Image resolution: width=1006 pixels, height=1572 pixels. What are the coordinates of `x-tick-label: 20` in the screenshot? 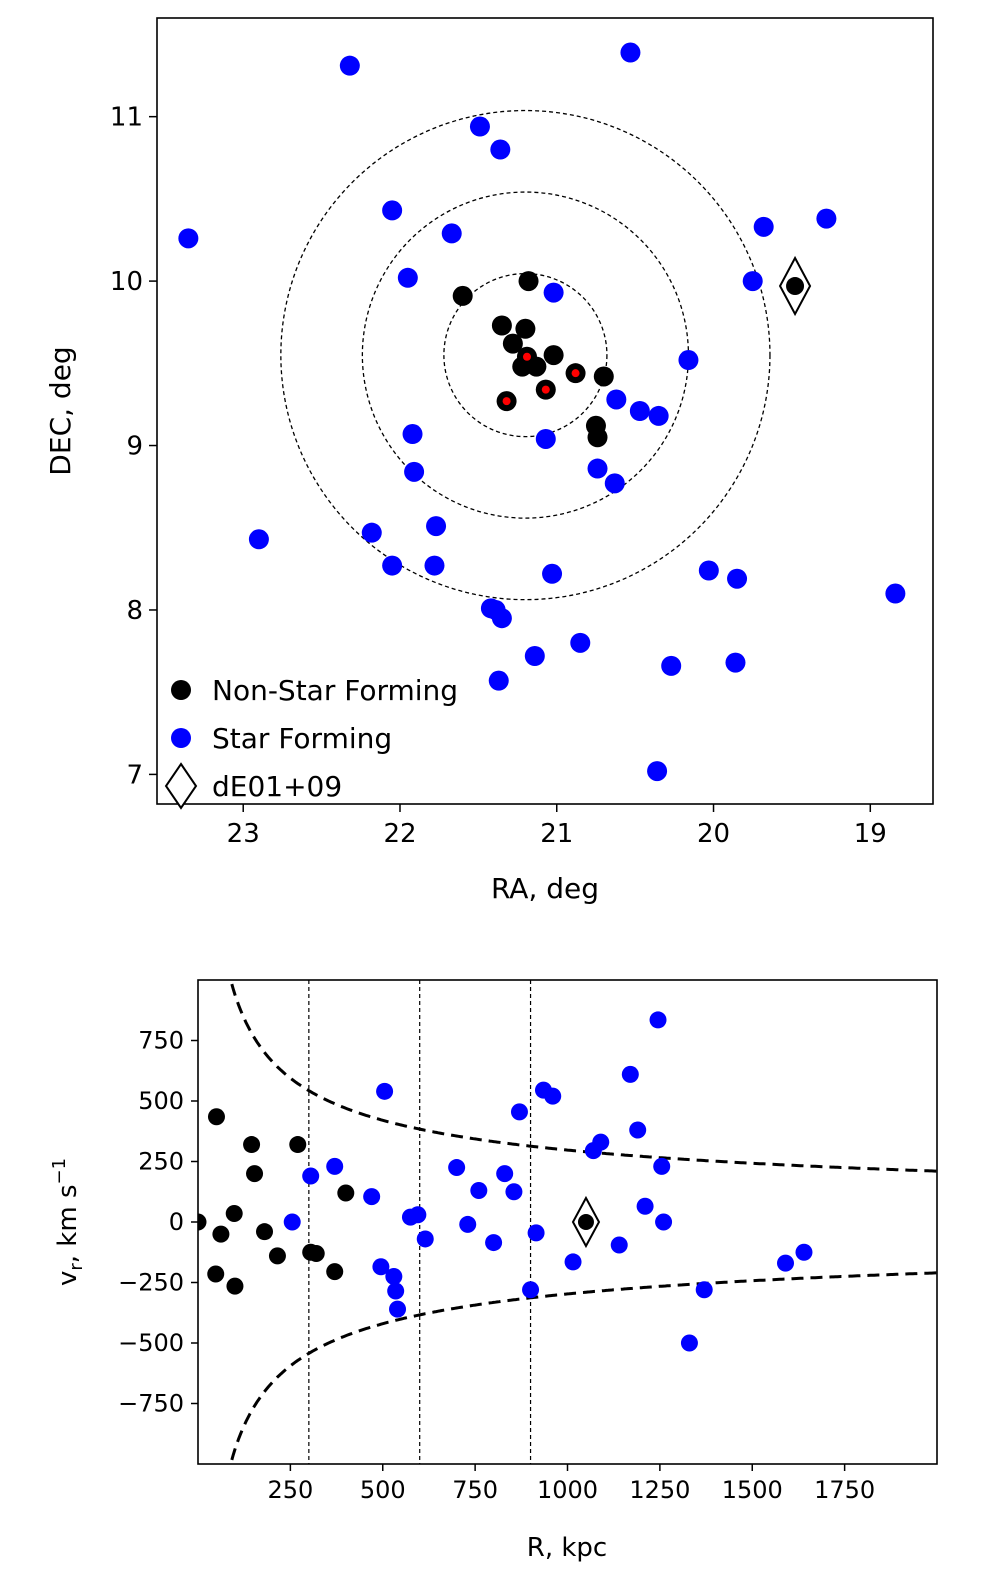 It's located at (713, 834).